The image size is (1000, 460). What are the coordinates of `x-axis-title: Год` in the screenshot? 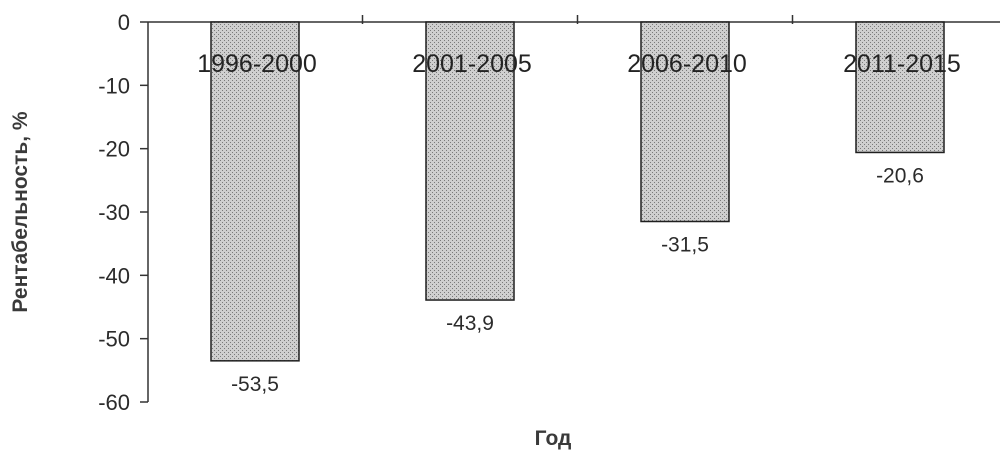 It's located at (553, 438).